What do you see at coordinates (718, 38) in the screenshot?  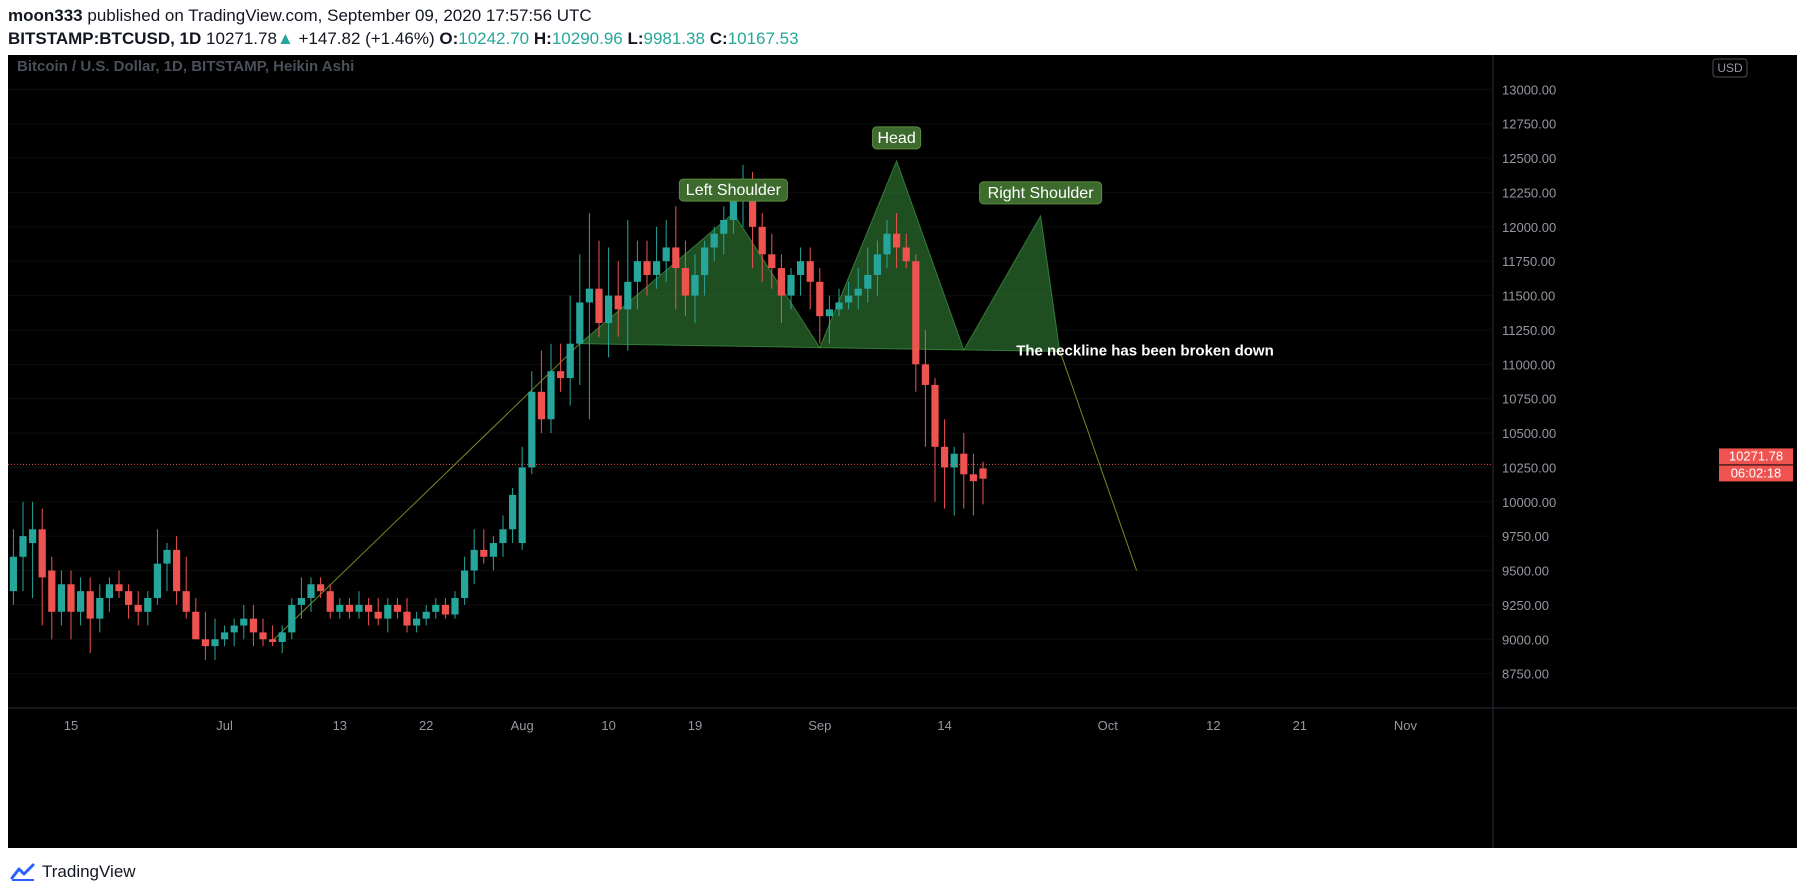 I see `close-label: C:` at bounding box center [718, 38].